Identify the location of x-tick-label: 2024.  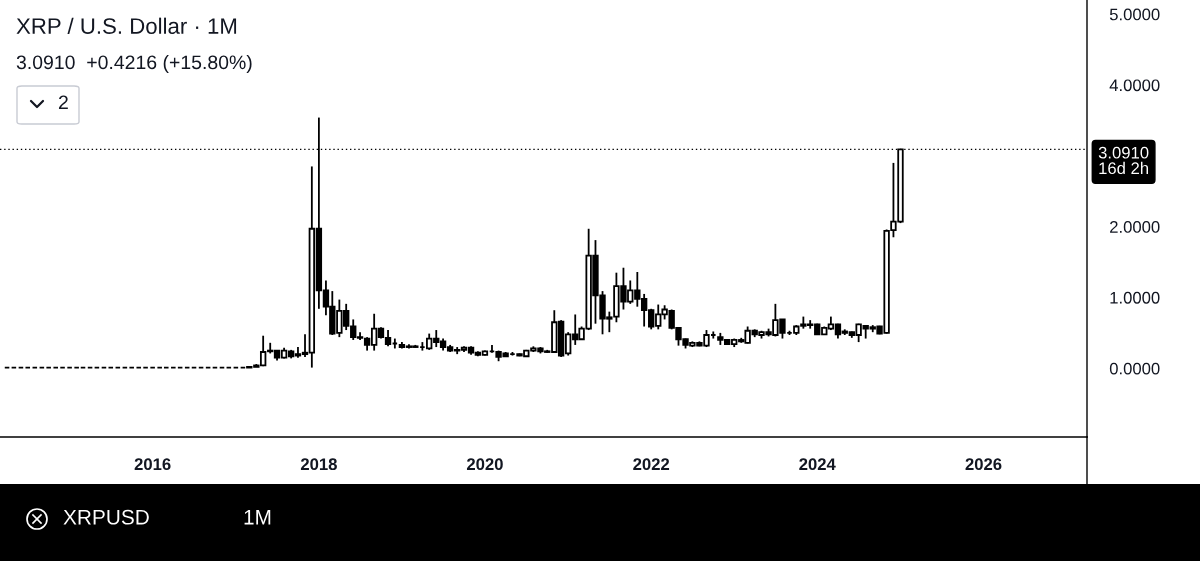
(817, 464).